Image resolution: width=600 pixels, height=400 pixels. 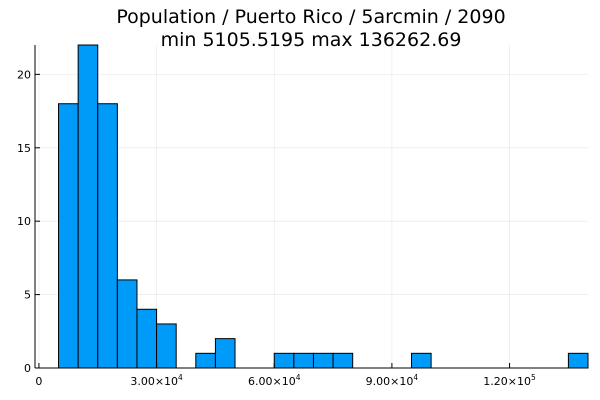 What do you see at coordinates (311, 40) in the screenshot?
I see `chart-subtitle: min 5105.5195 max 136262.69` at bounding box center [311, 40].